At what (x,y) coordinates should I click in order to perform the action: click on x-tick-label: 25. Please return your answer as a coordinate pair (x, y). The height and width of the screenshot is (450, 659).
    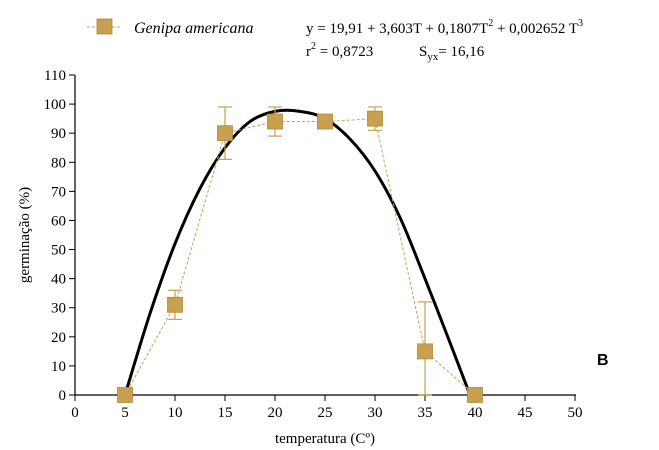
    Looking at the image, I should click on (325, 413).